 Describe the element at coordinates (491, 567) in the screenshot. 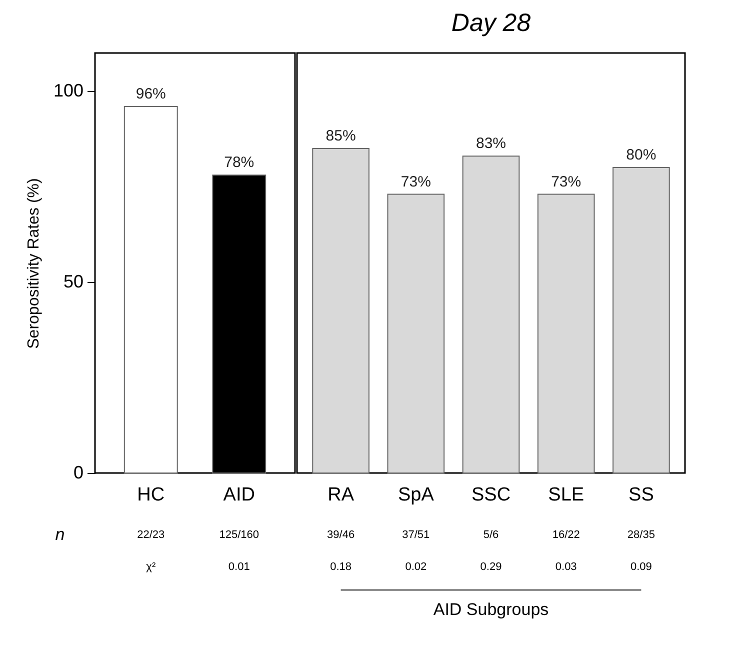

I see `text: 0.29` at that location.